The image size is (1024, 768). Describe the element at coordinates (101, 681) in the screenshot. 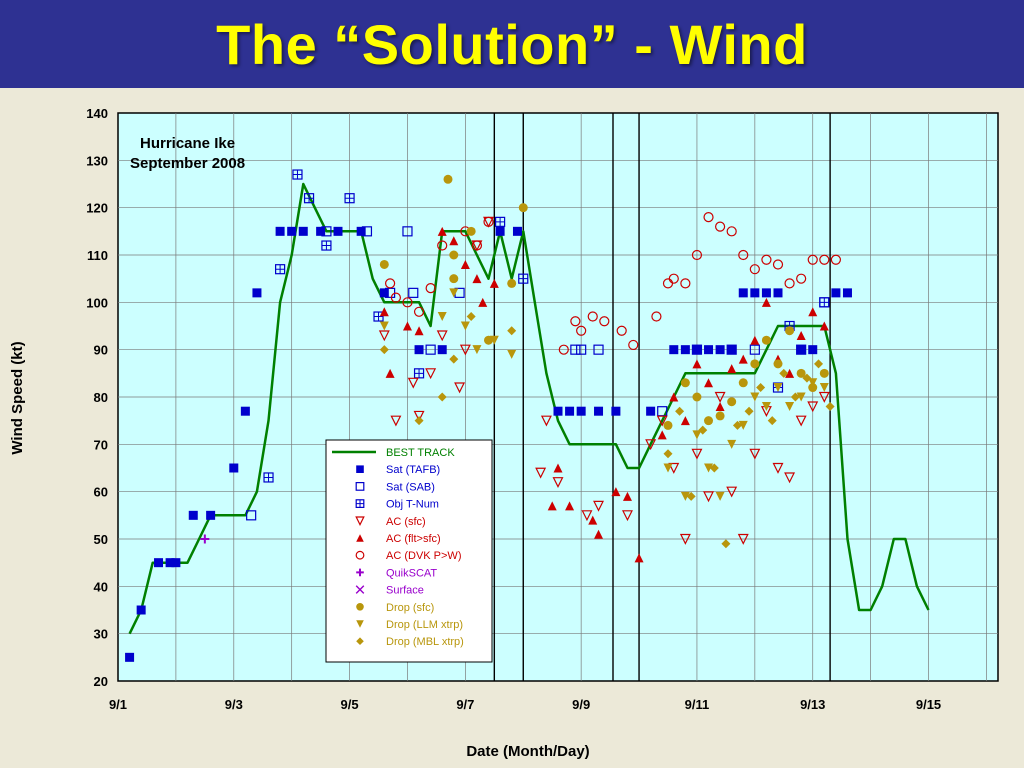

I see `y-tick-label: 20` at that location.